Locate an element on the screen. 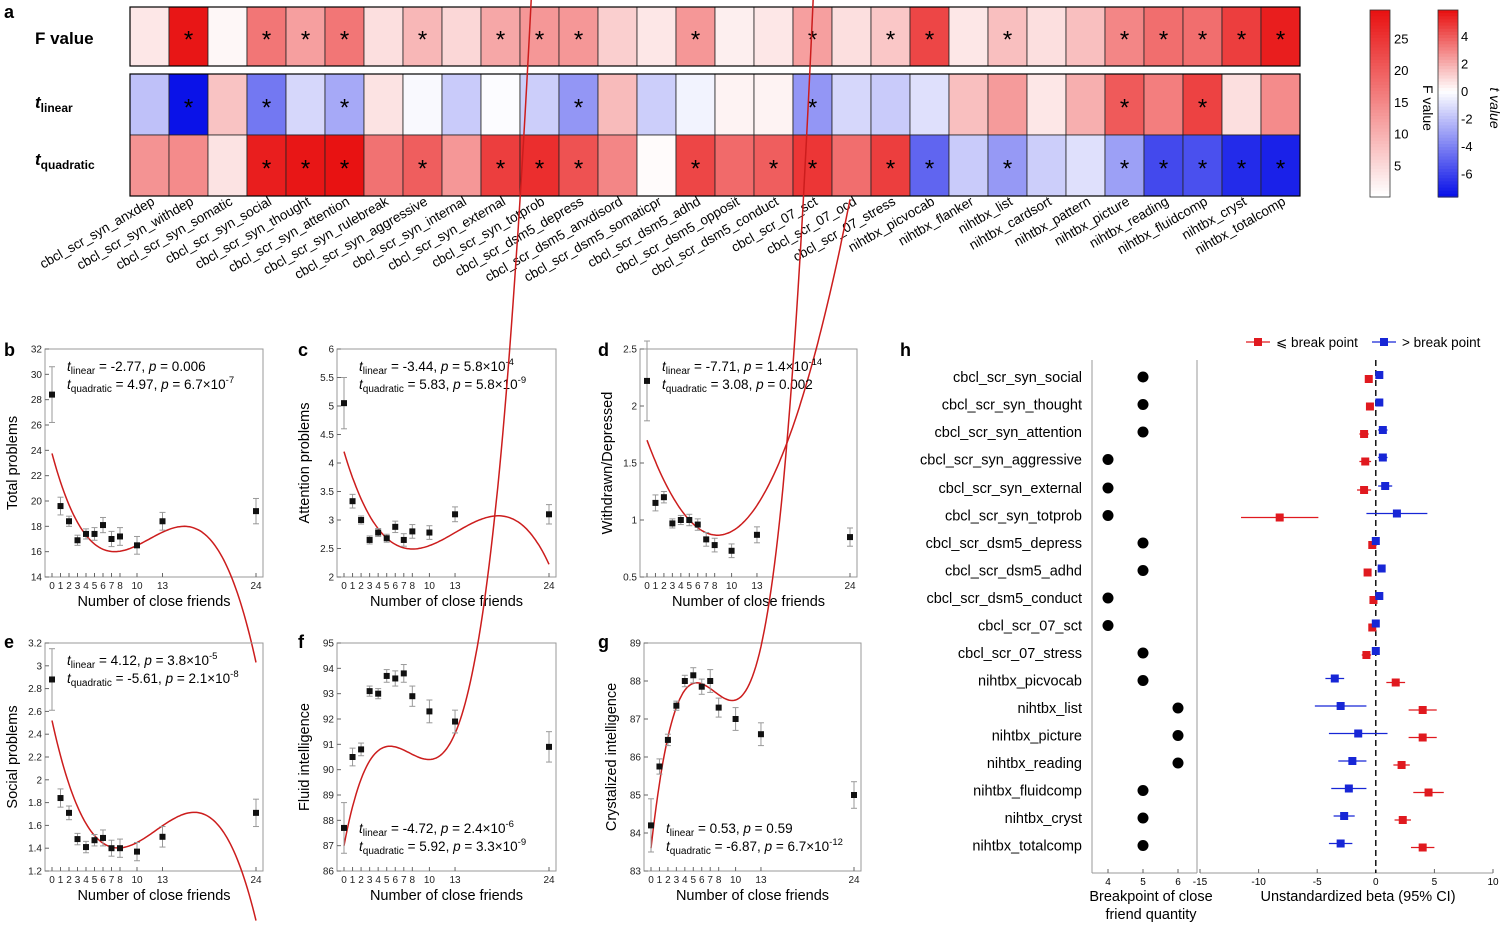  f-colorbar-tick: 15 is located at coordinates (1401, 102).